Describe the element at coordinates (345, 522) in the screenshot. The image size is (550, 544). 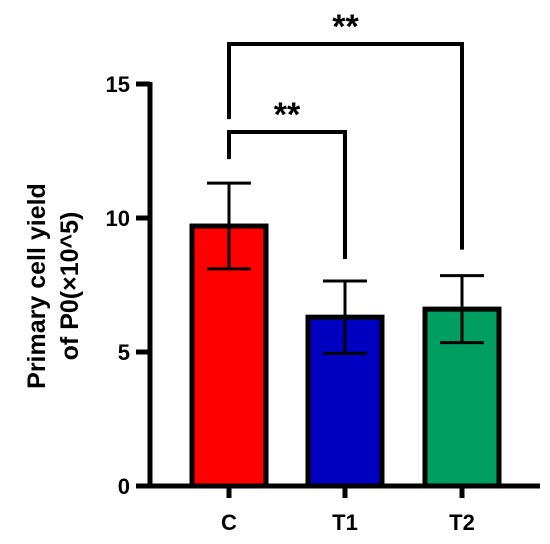
I see `x-tick-label-T1: T1` at that location.